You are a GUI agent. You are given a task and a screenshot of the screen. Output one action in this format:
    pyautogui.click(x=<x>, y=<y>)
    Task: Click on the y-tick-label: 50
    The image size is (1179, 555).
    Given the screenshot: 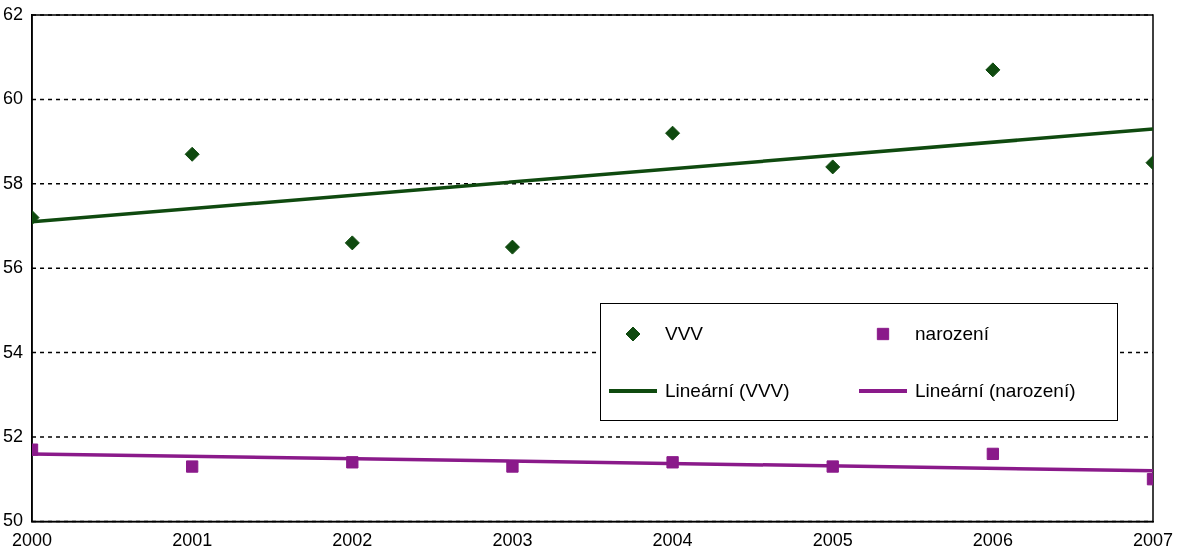 What is the action you would take?
    pyautogui.click(x=13, y=520)
    